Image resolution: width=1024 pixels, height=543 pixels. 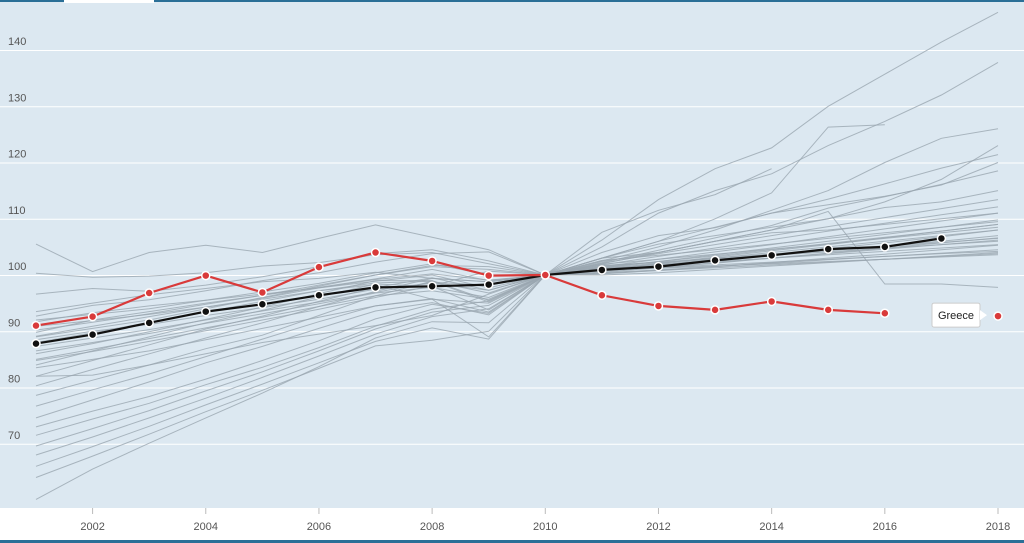 I want to click on x-tick-label-2002: 2002, so click(x=92, y=527).